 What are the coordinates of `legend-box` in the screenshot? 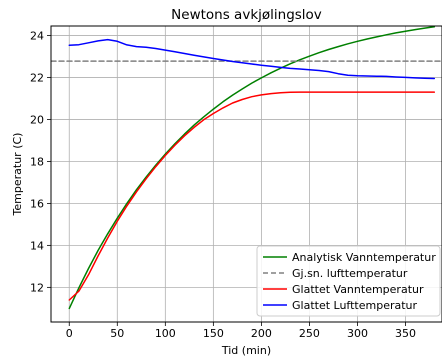 It's located at (348, 281).